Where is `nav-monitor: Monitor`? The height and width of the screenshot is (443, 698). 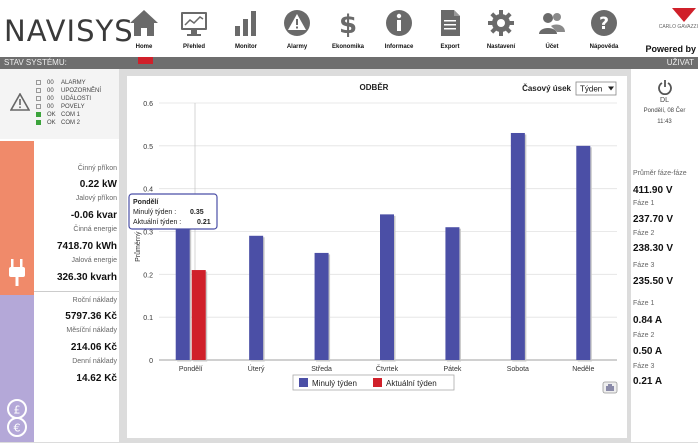 nav-monitor: Monitor is located at coordinates (246, 29).